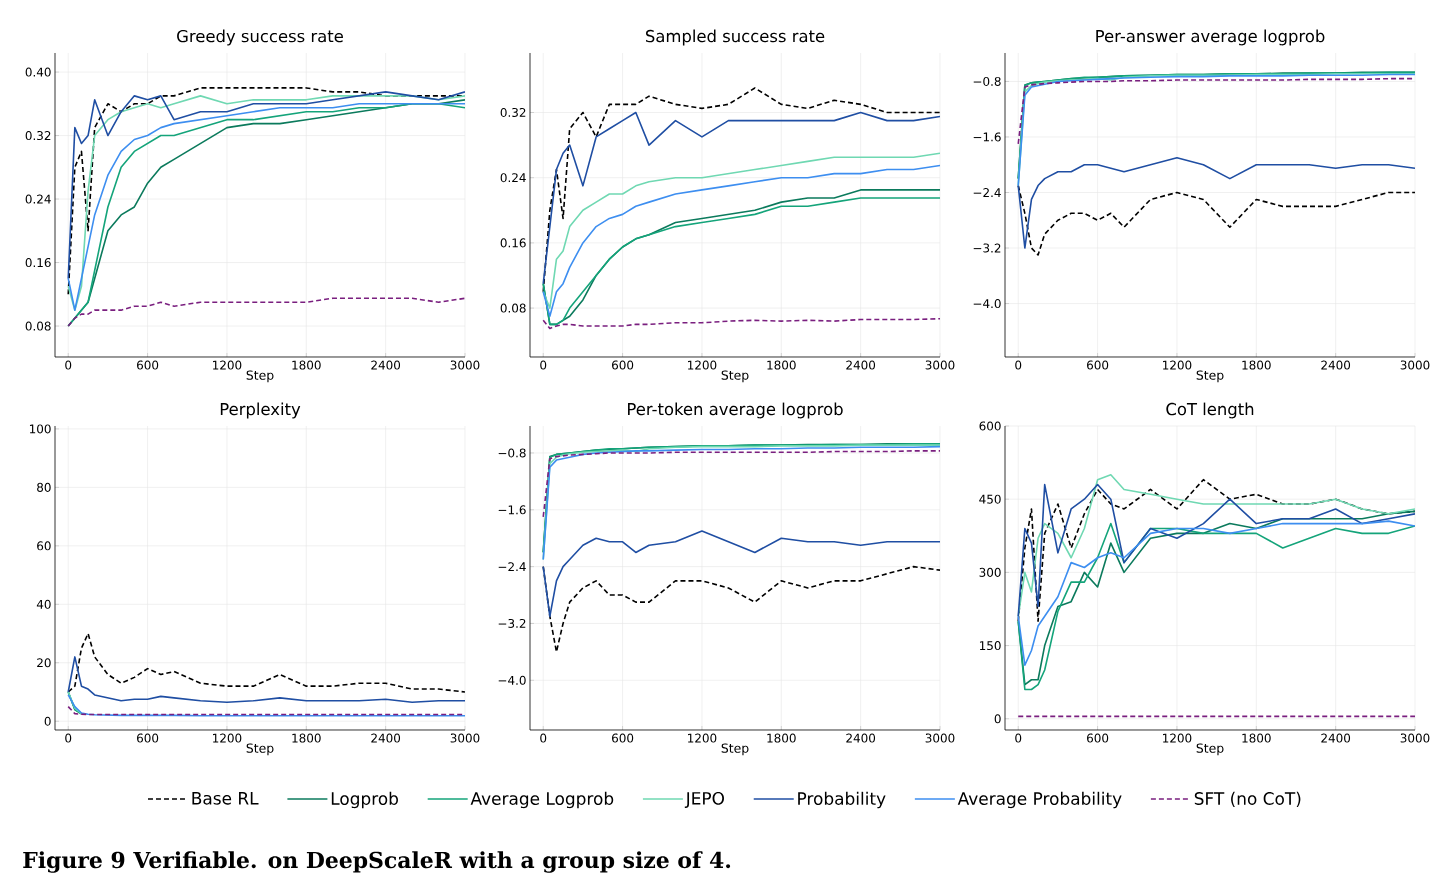 The height and width of the screenshot is (893, 1451). What do you see at coordinates (990, 499) in the screenshot?
I see `y-tick-label: 450` at bounding box center [990, 499].